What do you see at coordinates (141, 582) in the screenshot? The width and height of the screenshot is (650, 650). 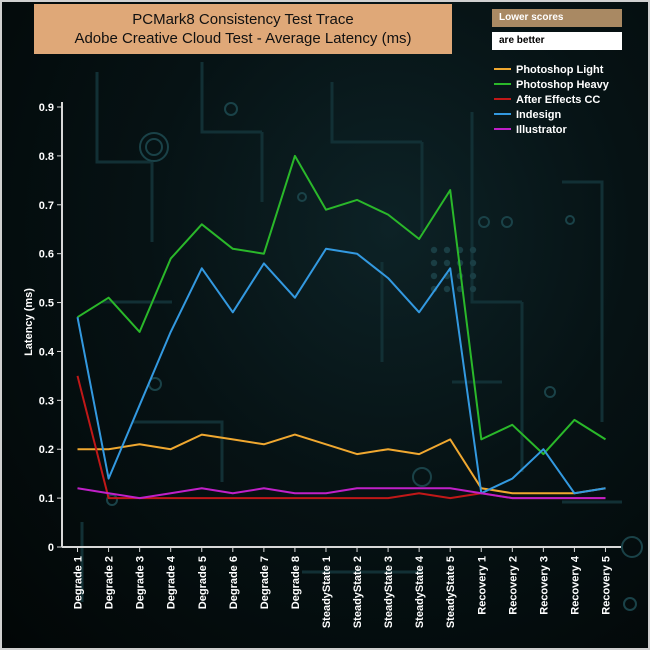 I see `x-tick-label: Degrade 3` at bounding box center [141, 582].